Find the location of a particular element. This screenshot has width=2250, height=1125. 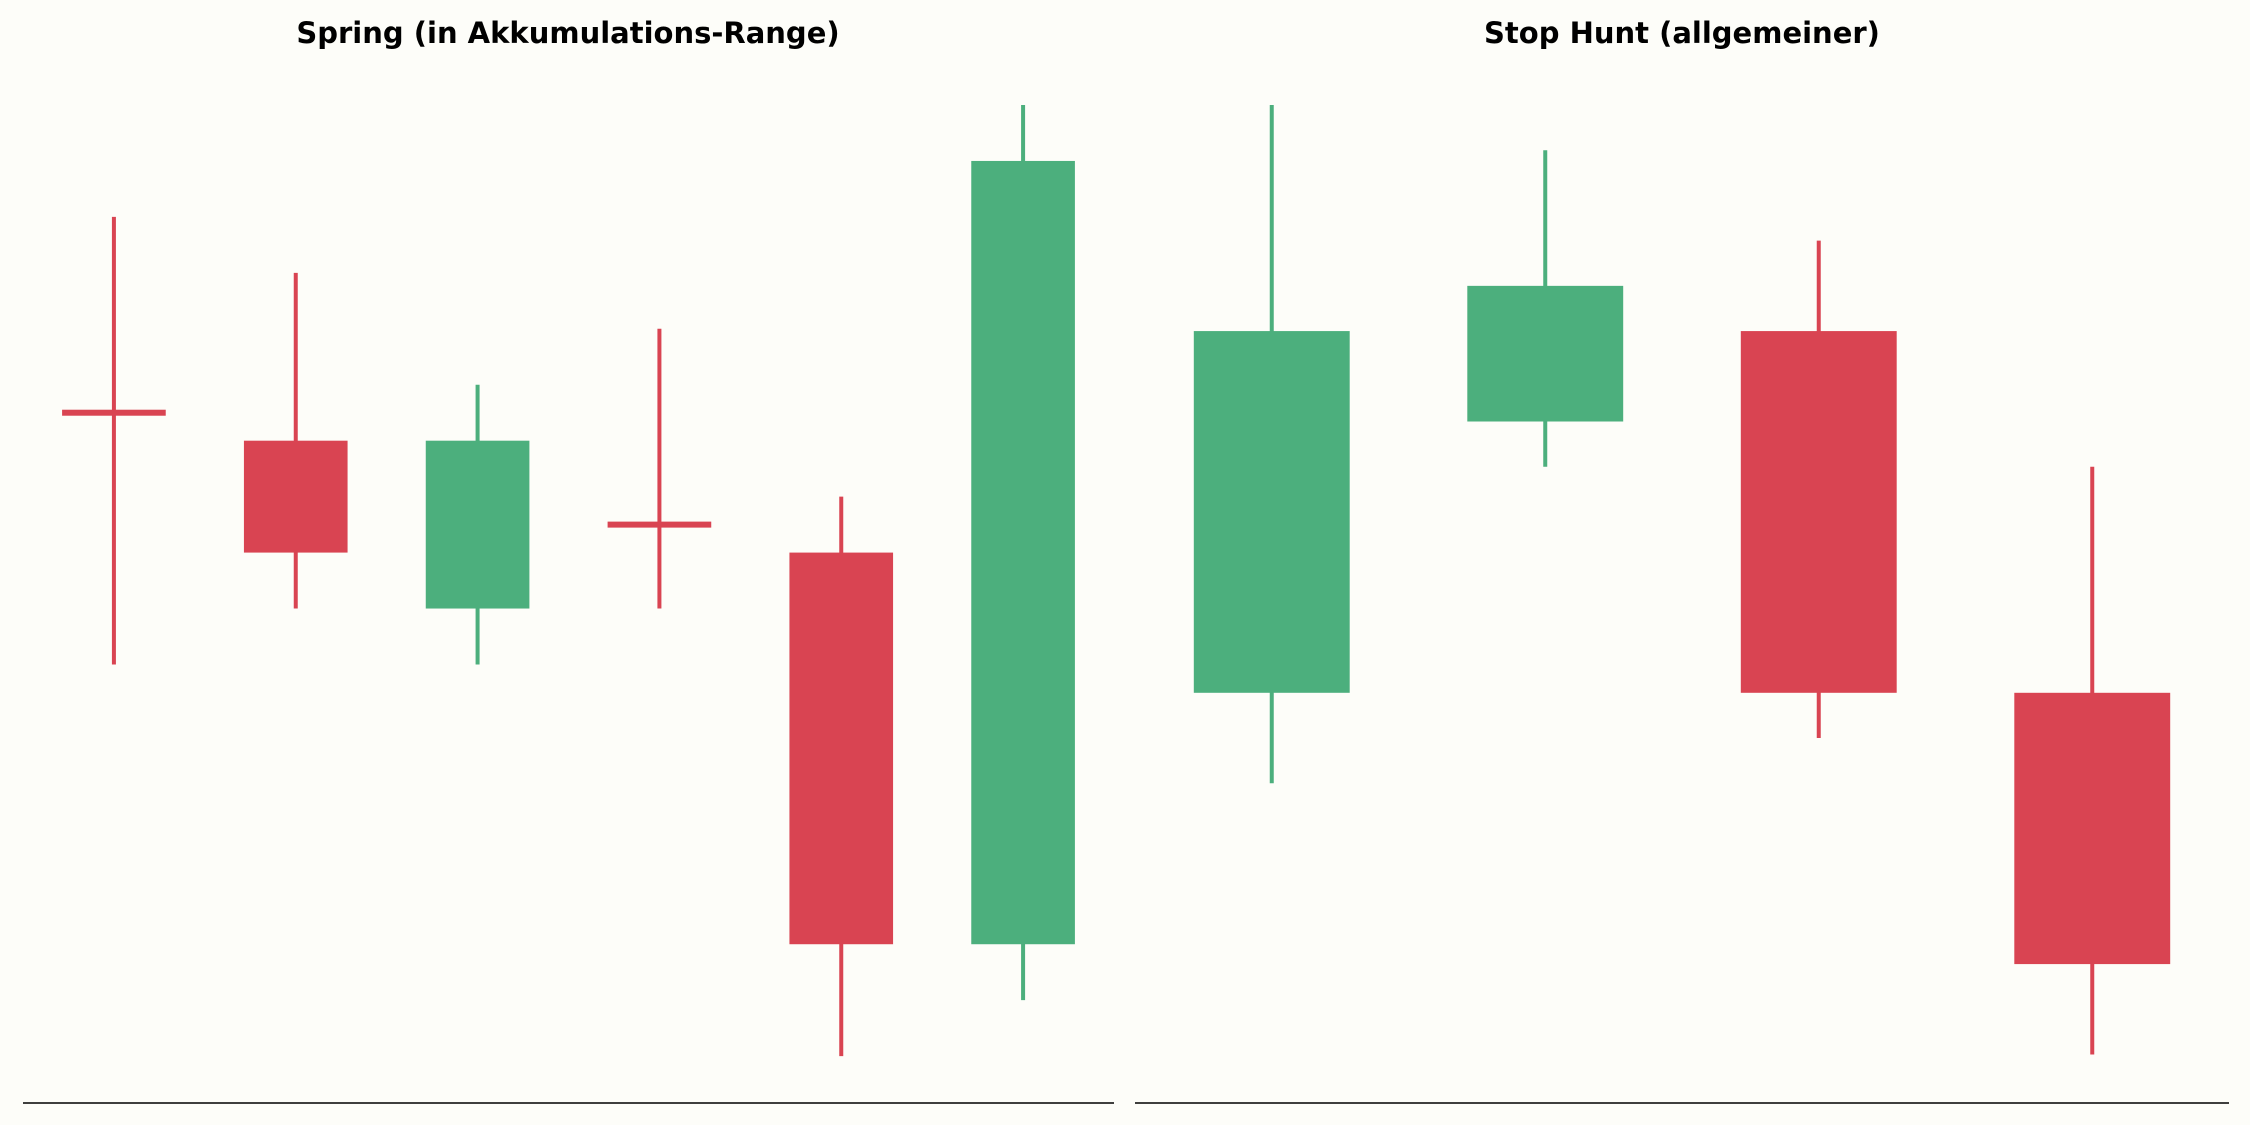

chart-title: Spring (in Akkumulations-Range) is located at coordinates (567, 33).